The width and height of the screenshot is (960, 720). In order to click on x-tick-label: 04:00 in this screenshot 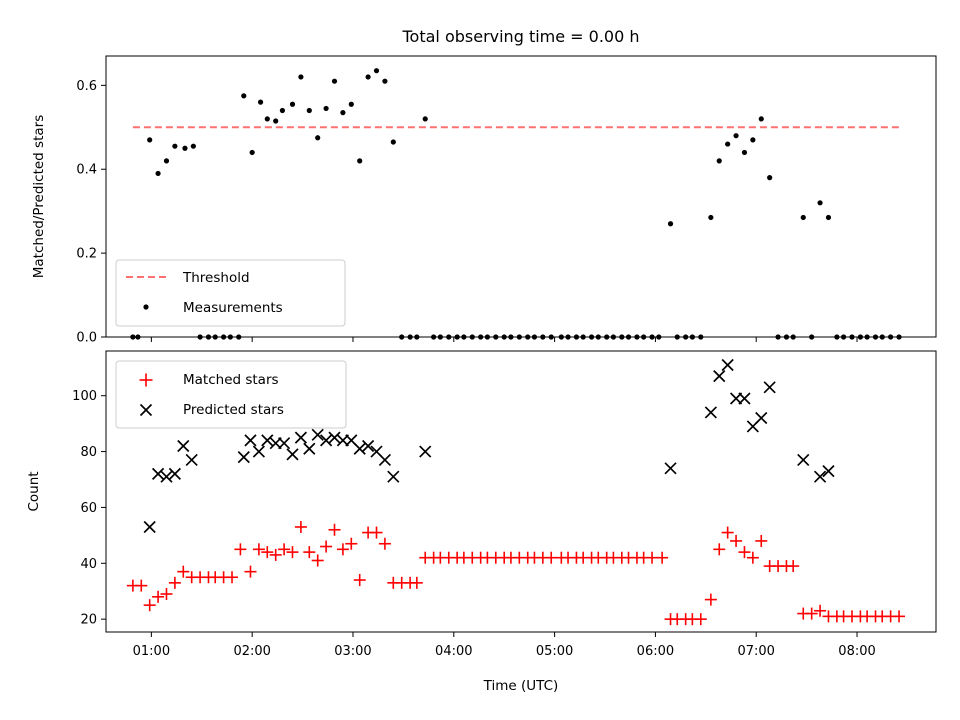, I will do `click(453, 651)`.